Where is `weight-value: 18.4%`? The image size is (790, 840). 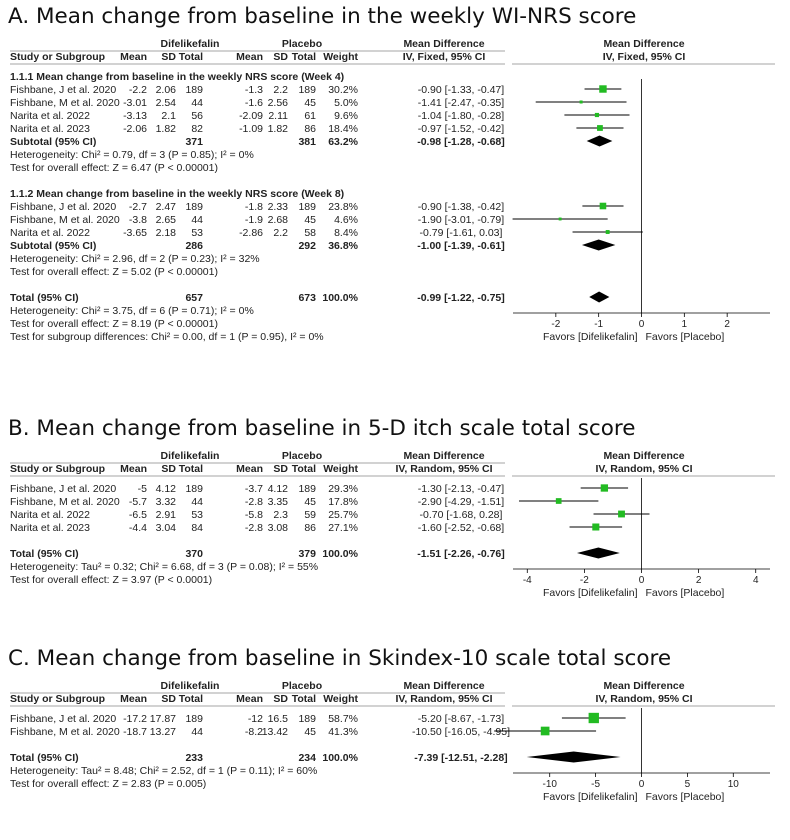 weight-value: 18.4% is located at coordinates (343, 129).